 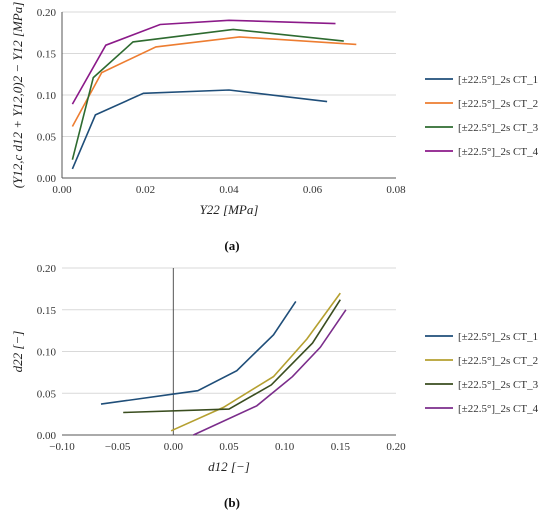 What do you see at coordinates (145, 190) in the screenshot?
I see `x-tick-label: 0.02` at bounding box center [145, 190].